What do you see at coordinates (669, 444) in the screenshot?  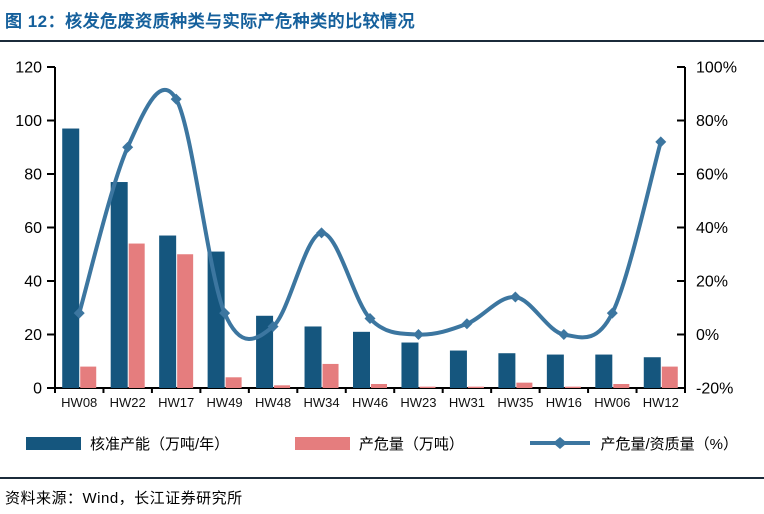 I see `legend-label: 产危量/资质量（%）` at bounding box center [669, 444].